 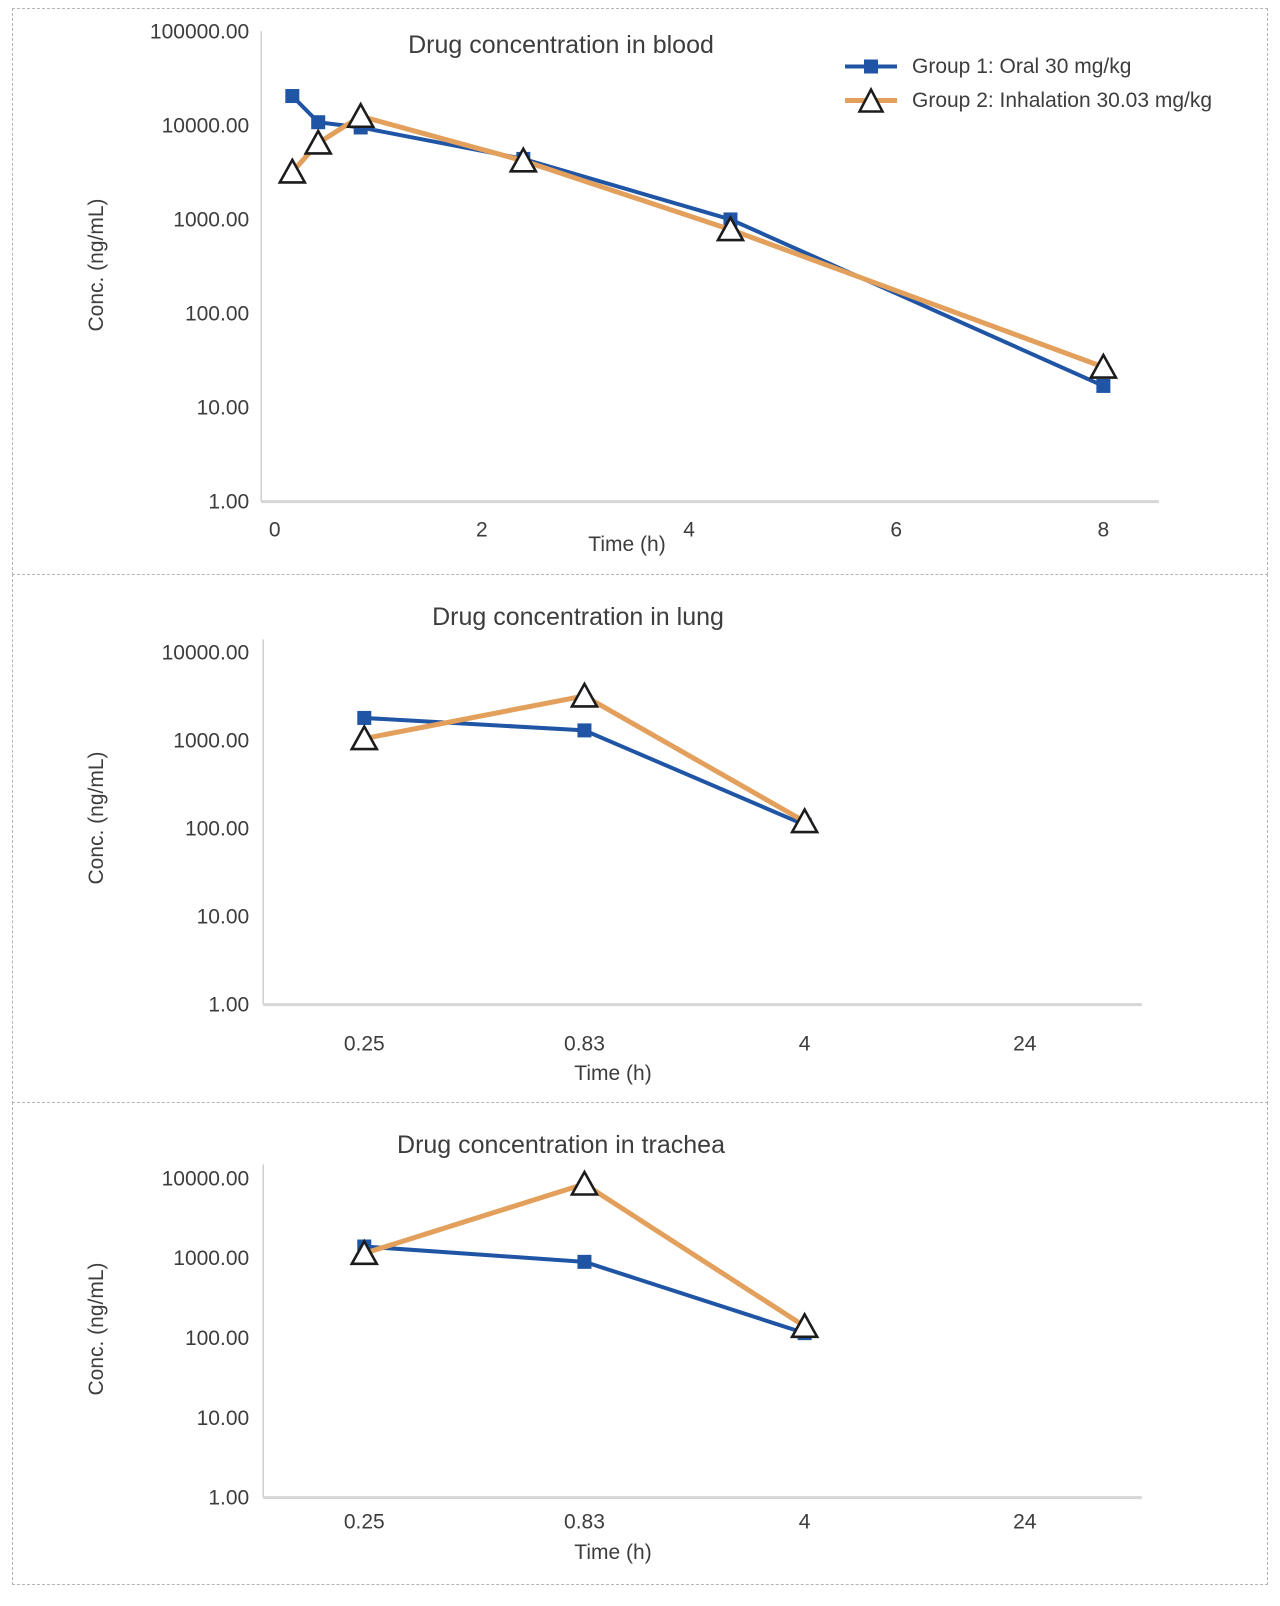 I want to click on series-line-oral, so click(x=697, y=241).